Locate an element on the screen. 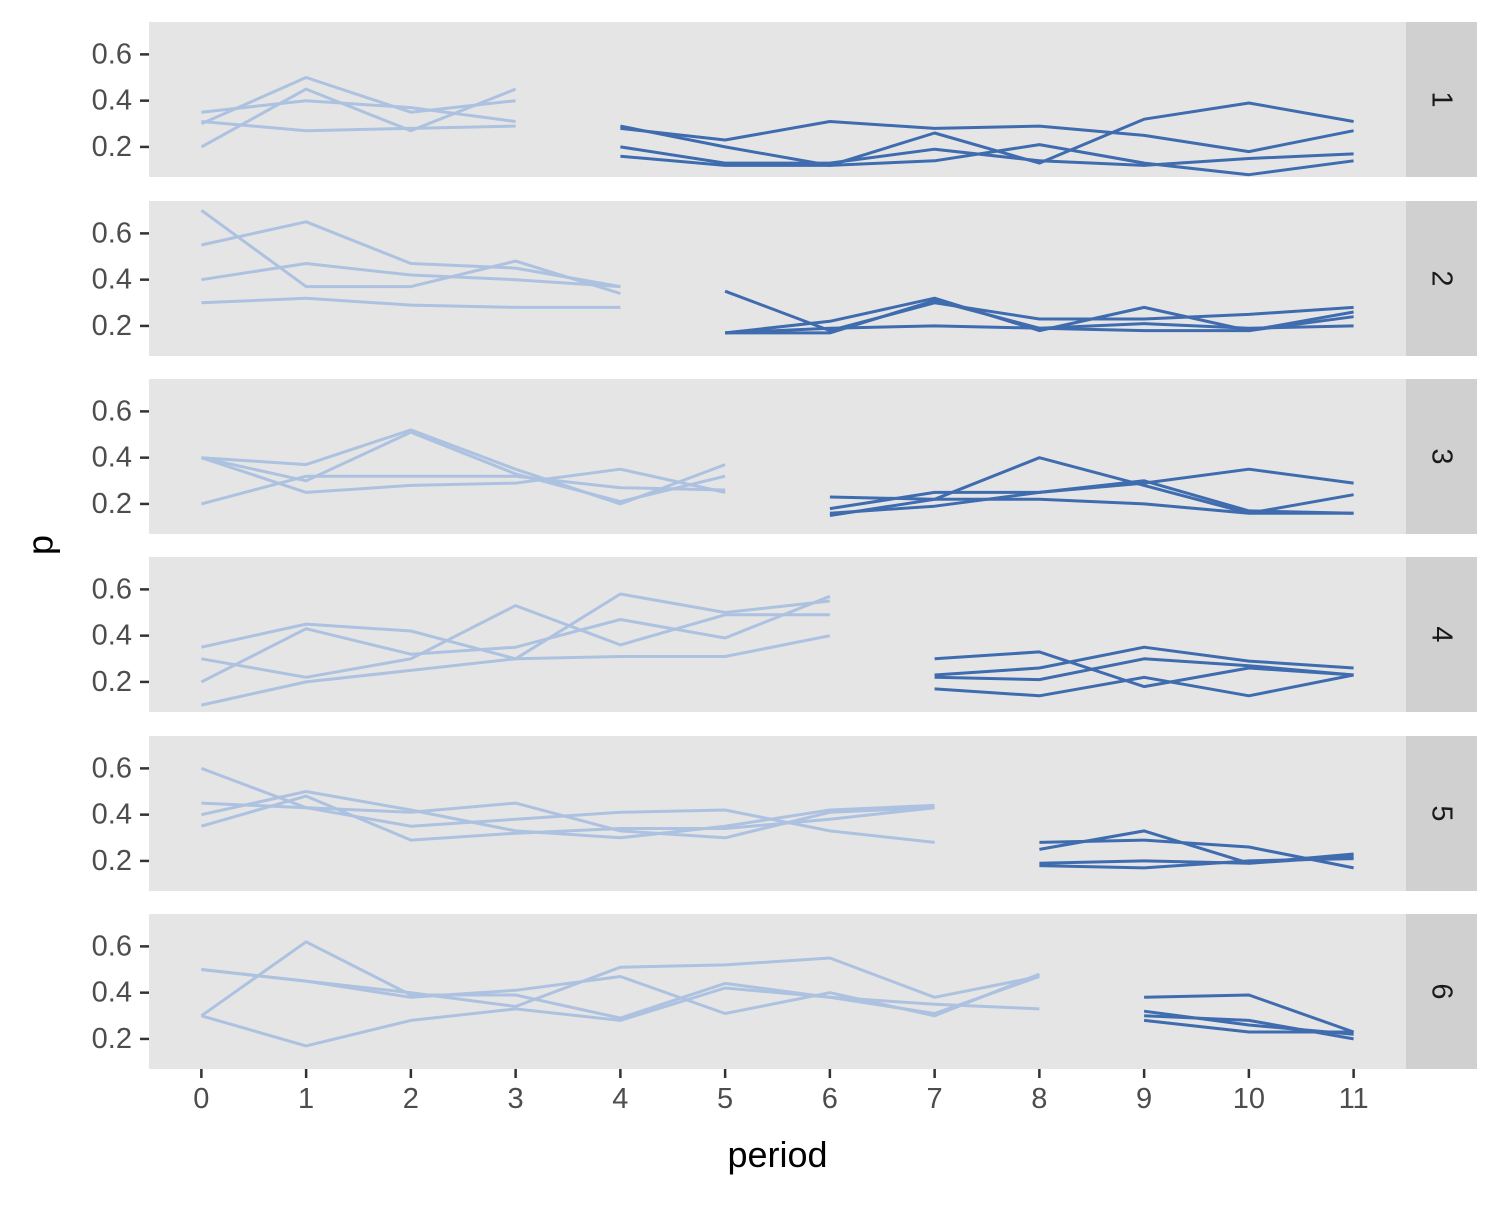 The image size is (1500, 1205). x-tick-label: 5 is located at coordinates (725, 1099).